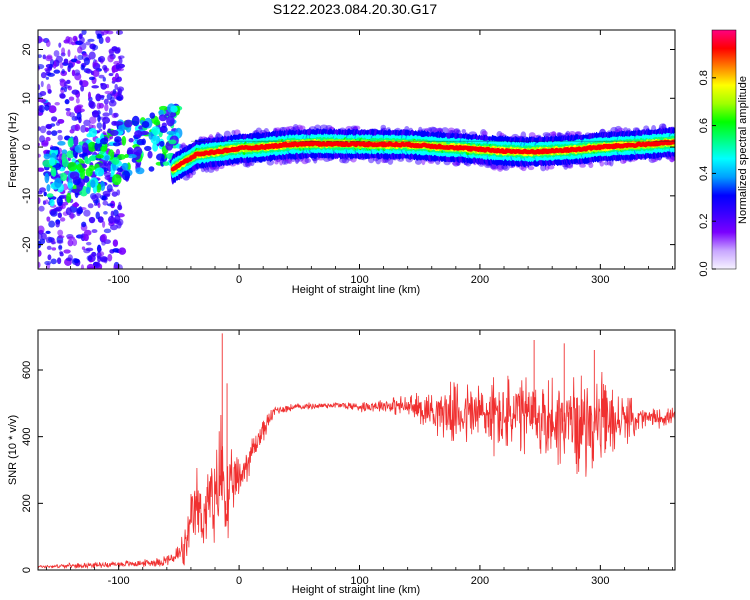 This screenshot has height=600, width=750. I want to click on top-x-tick-label: 100, so click(359, 280).